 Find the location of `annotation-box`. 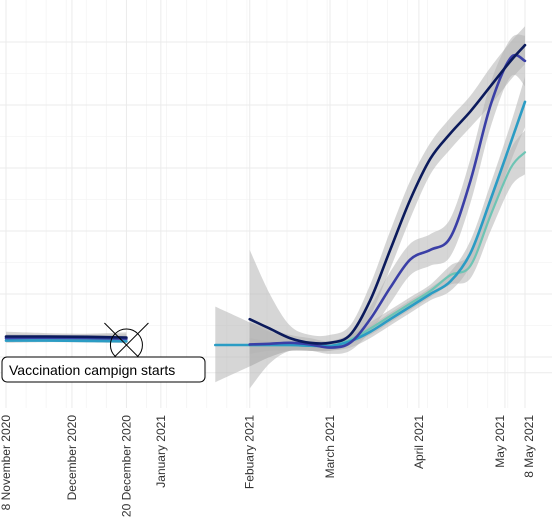

annotation-box is located at coordinates (103, 369).